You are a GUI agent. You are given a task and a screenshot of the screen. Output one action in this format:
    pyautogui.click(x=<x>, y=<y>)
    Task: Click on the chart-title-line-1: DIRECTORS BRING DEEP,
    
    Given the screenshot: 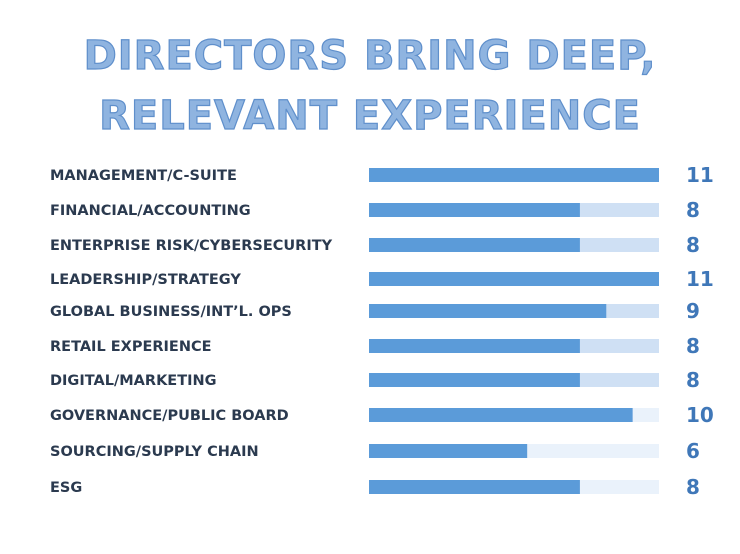 What is the action you would take?
    pyautogui.click(x=370, y=56)
    